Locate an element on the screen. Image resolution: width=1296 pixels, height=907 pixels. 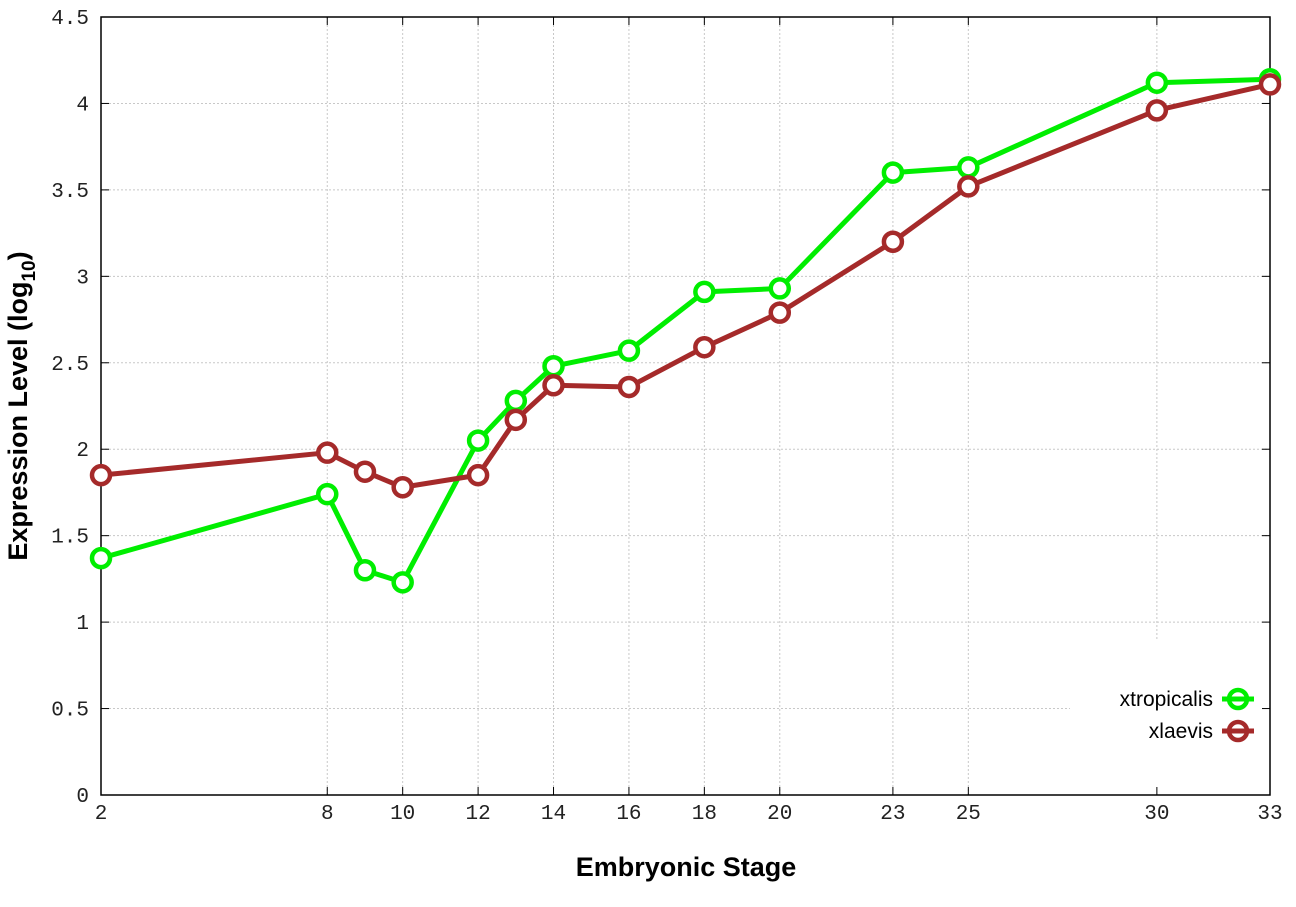
x-tick-label: 23 is located at coordinates (892, 814).